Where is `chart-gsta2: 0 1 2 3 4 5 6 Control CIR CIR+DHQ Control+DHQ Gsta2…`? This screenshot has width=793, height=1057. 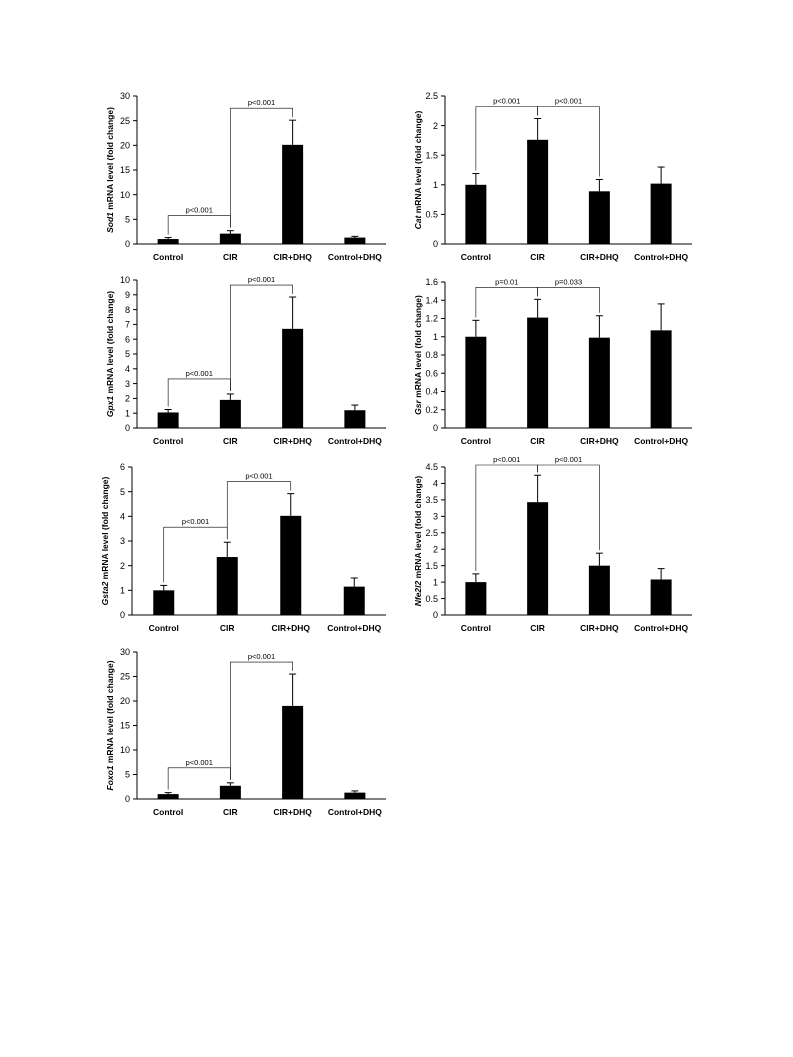 chart-gsta2: 0 1 2 3 4 5 6 Control CIR CIR+DHQ Control+DHQ Gsta2… is located at coordinates (243, 547).